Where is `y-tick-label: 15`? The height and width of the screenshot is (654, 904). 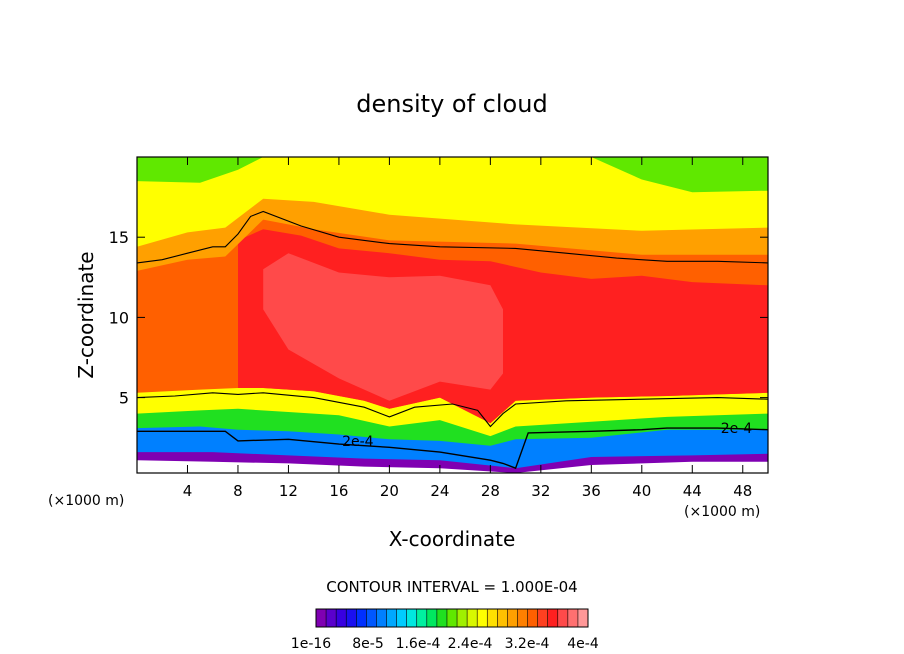 y-tick-label: 15 is located at coordinates (119, 237).